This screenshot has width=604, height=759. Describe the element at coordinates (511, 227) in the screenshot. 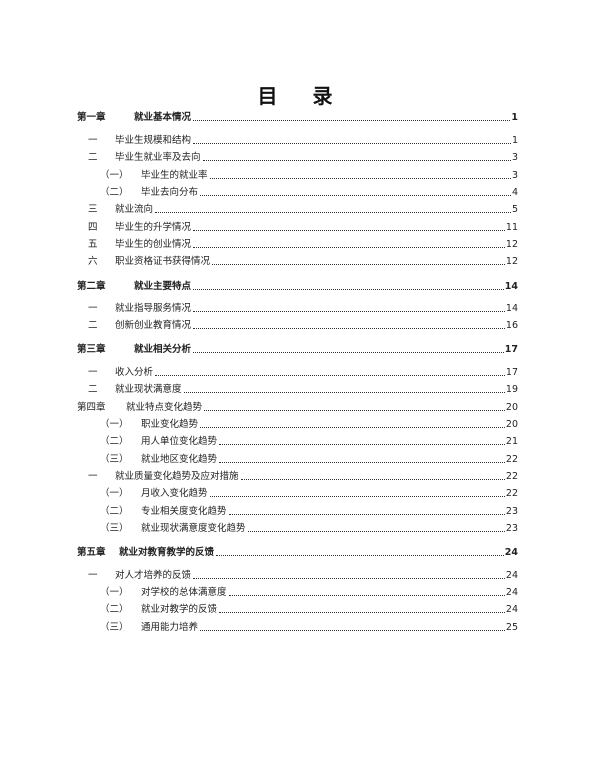

I see `page-number: 11` at that location.